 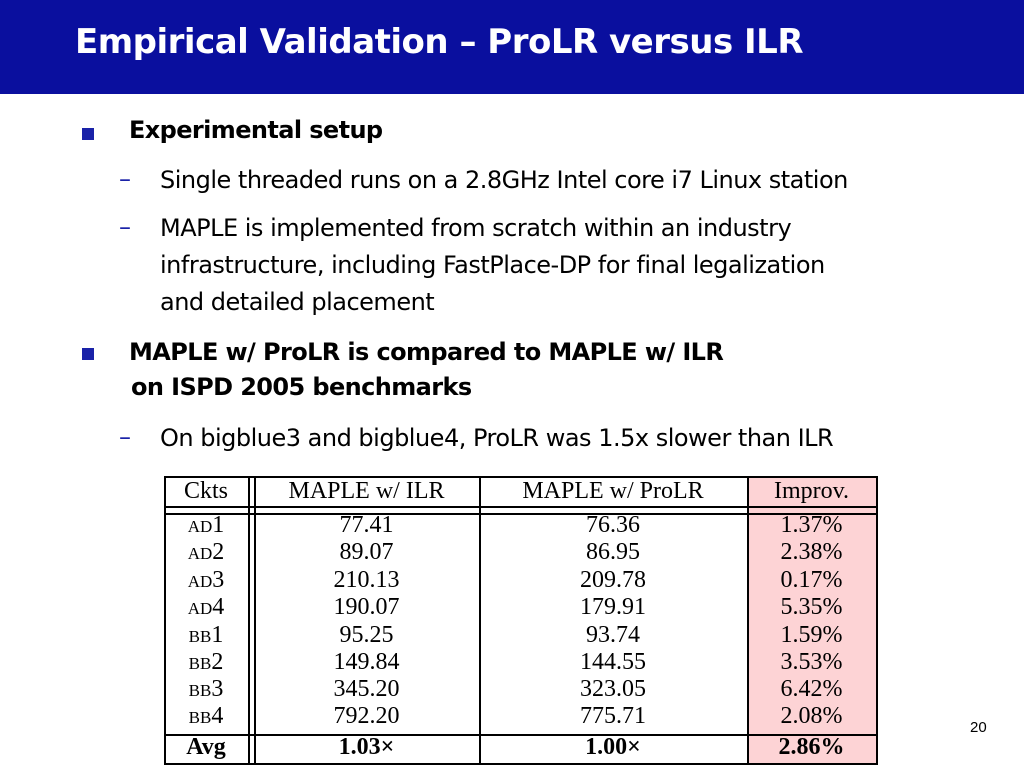 What do you see at coordinates (811, 552) in the screenshot?
I see `table-cell-improv: 2.38%` at bounding box center [811, 552].